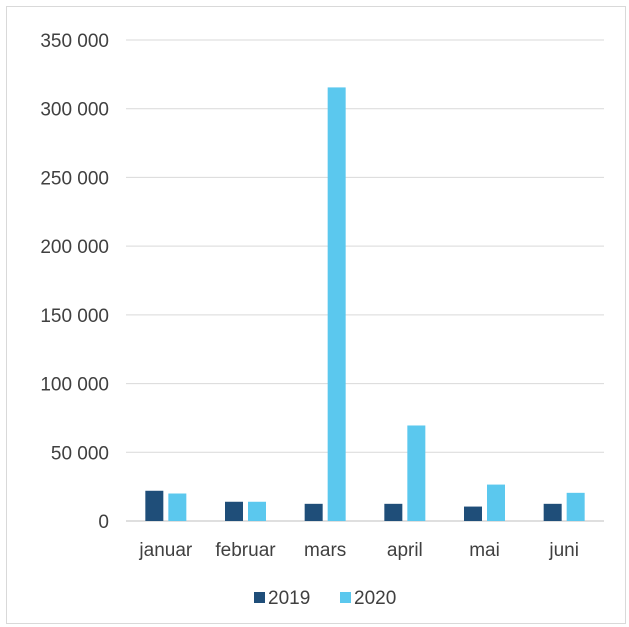 Image resolution: width=629 pixels, height=627 pixels. I want to click on legend-swatch-2019, so click(259, 597).